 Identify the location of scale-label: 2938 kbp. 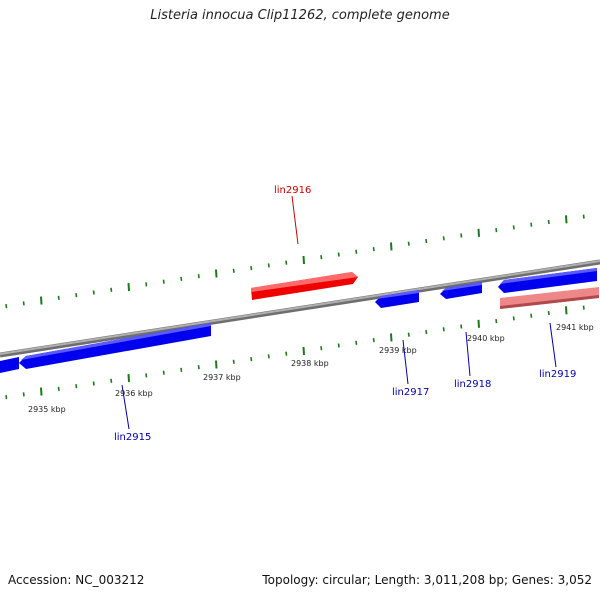
(310, 363).